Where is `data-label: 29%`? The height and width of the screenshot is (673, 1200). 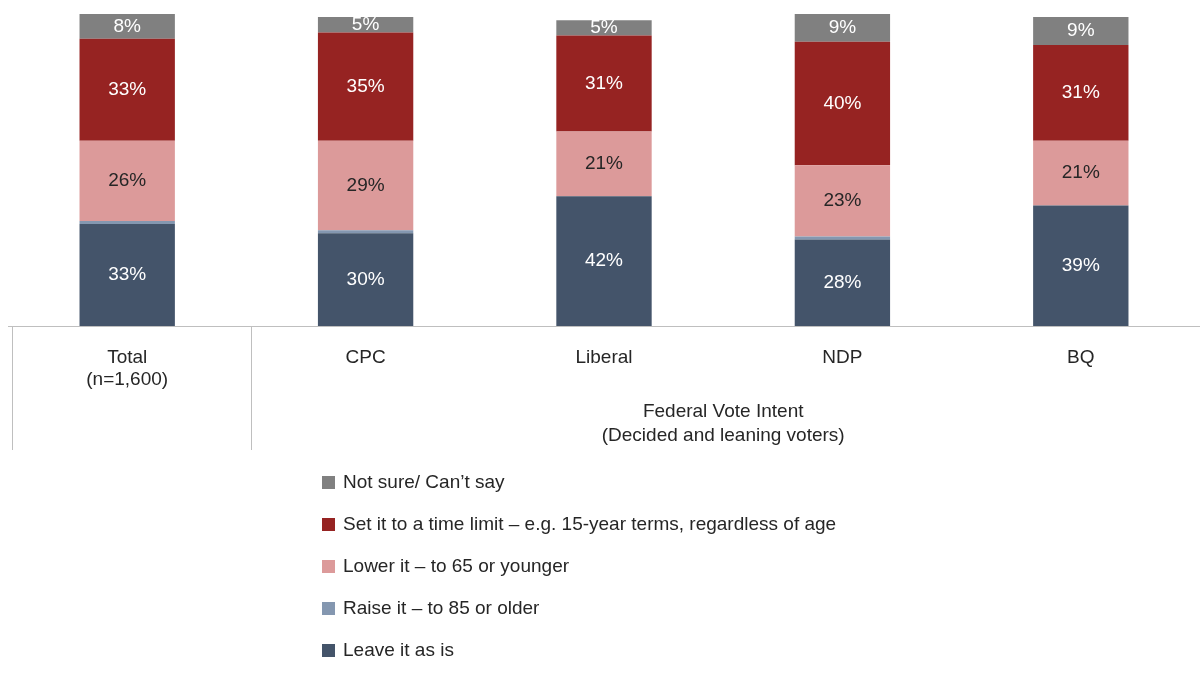 data-label: 29% is located at coordinates (365, 184).